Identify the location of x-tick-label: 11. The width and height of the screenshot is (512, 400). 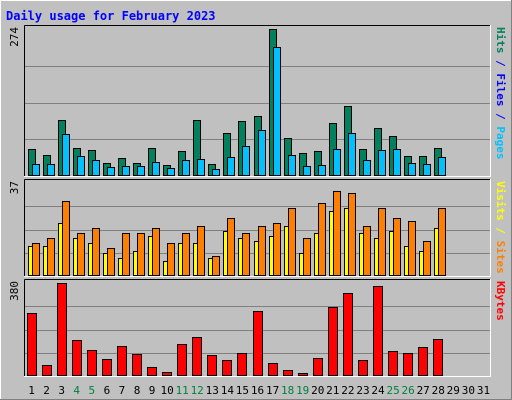
(182, 390).